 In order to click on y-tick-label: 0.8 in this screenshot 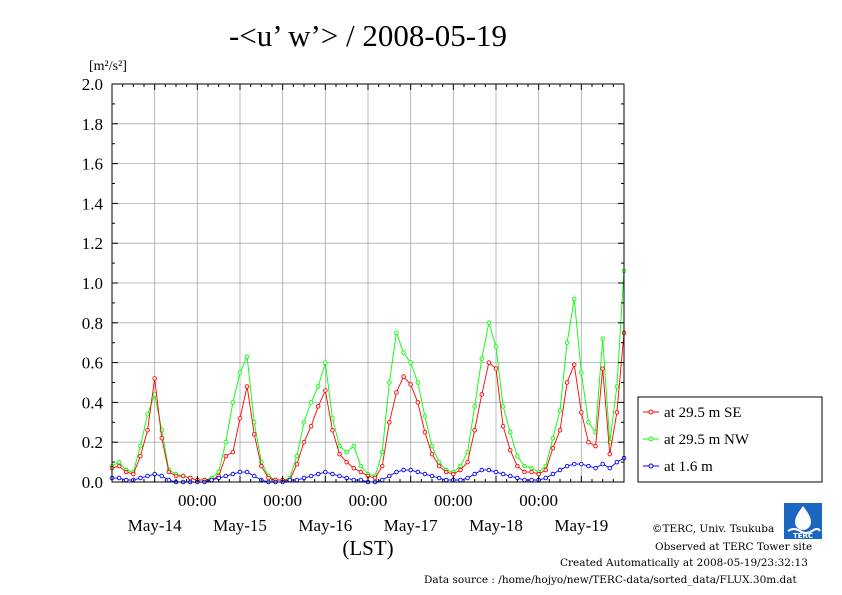, I will do `click(92, 323)`.